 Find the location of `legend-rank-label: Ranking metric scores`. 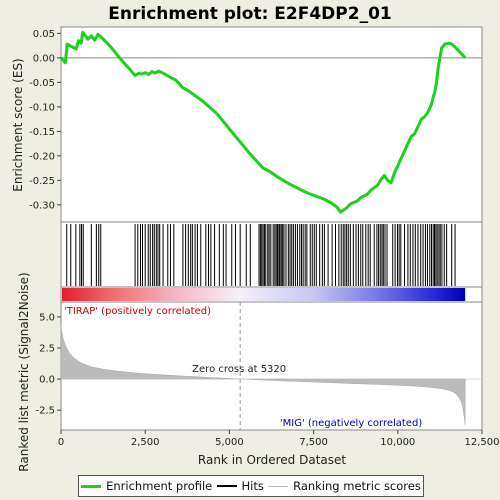

legend-rank-label: Ranking metric scores is located at coordinates (357, 486).